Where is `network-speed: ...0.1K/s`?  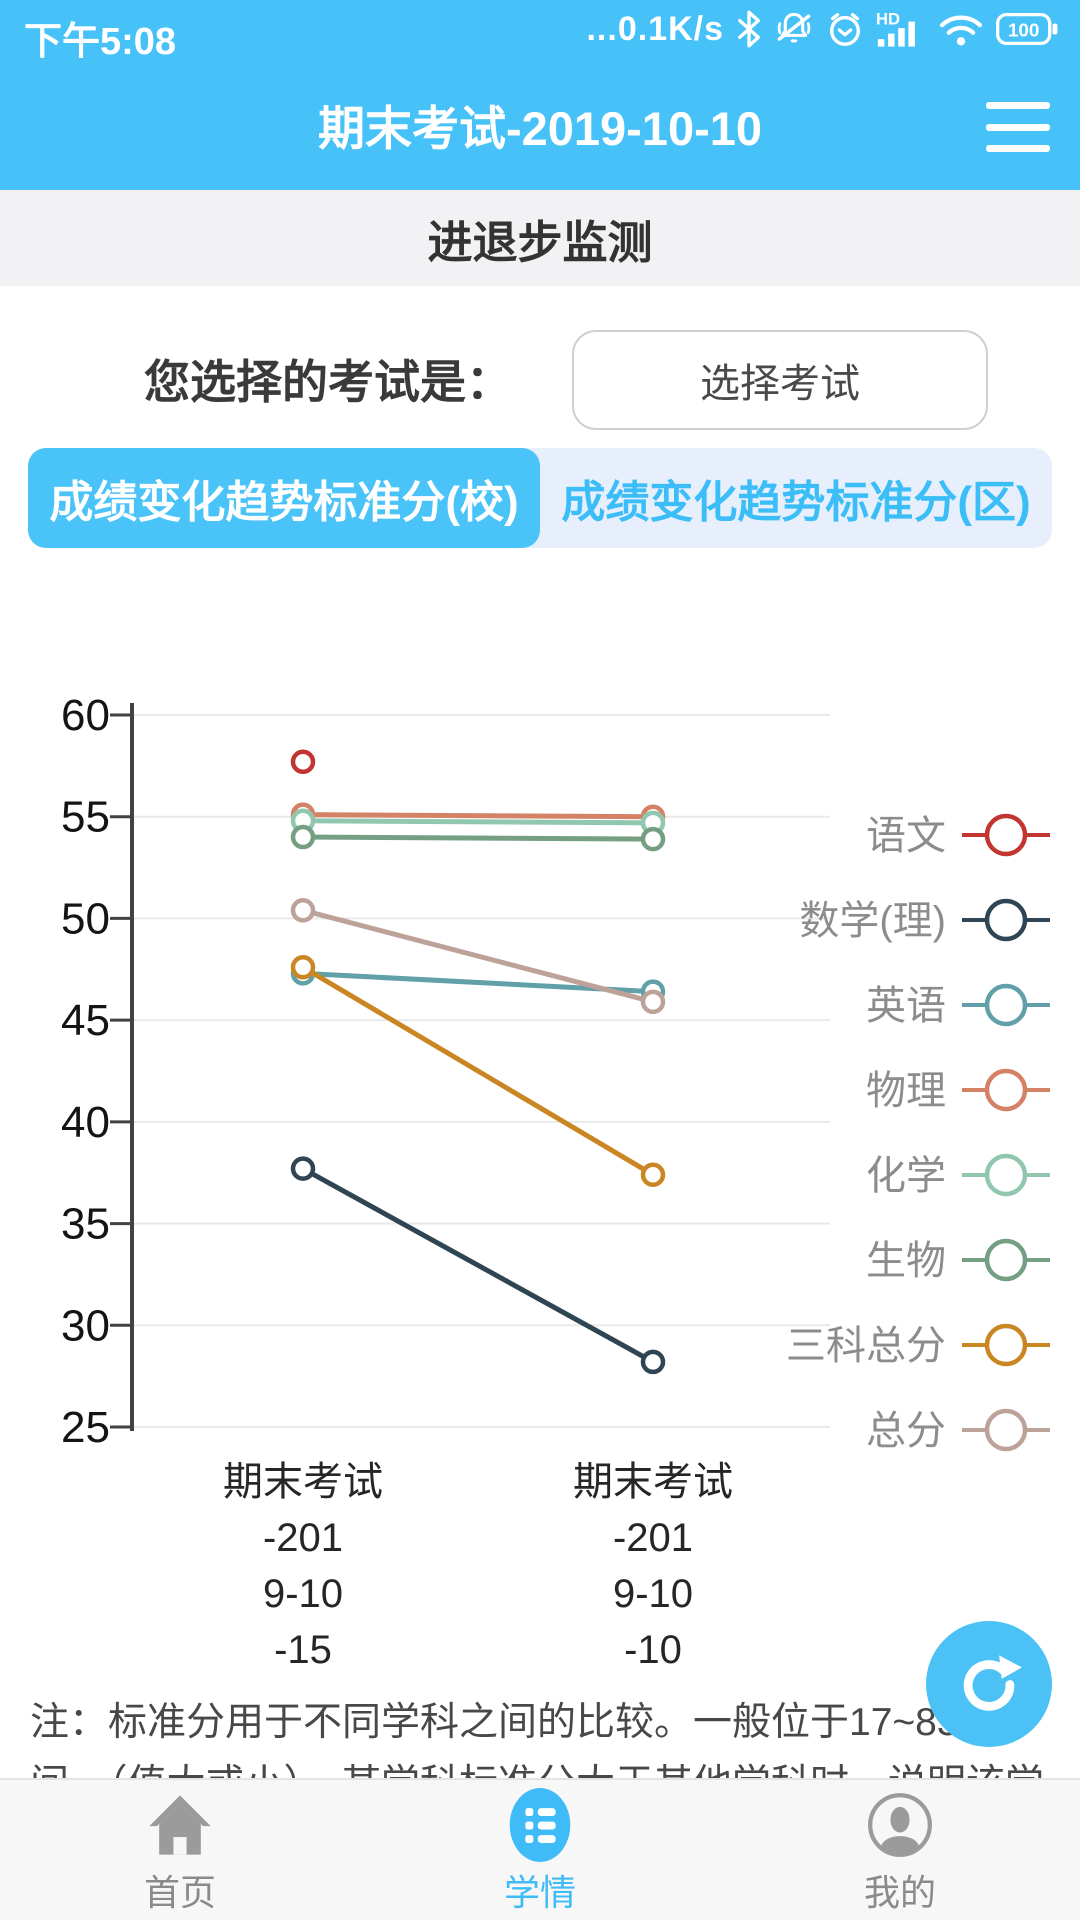
network-speed: ...0.1K/s is located at coordinates (655, 28).